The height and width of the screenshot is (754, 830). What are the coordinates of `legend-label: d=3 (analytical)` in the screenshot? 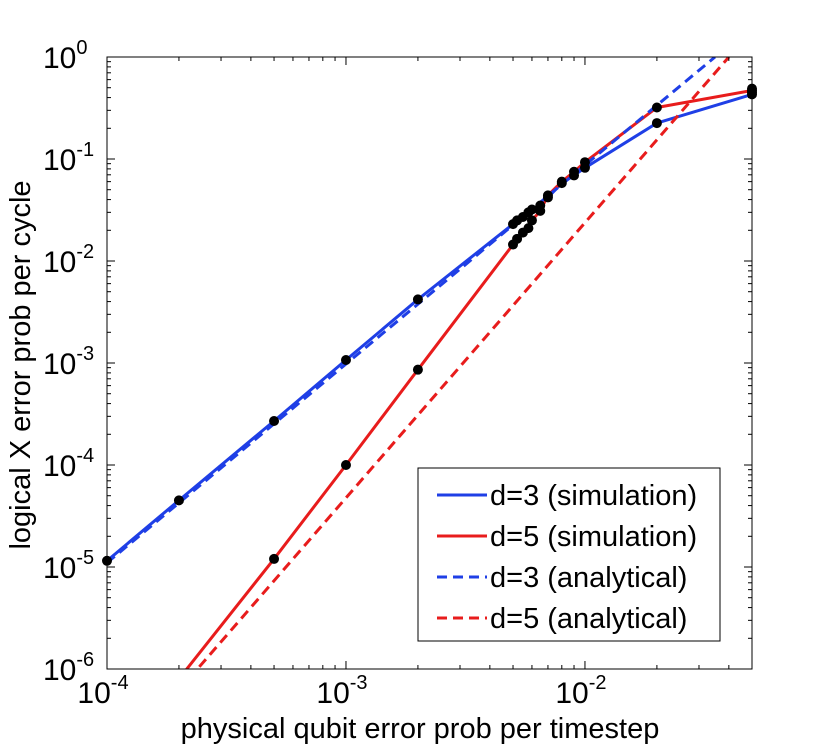 It's located at (588, 578).